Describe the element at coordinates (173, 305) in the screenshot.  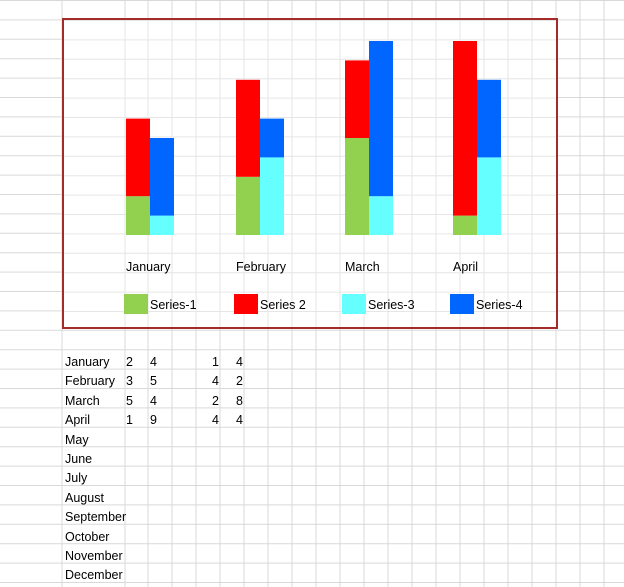
I see `legend-label: Series-1` at that location.